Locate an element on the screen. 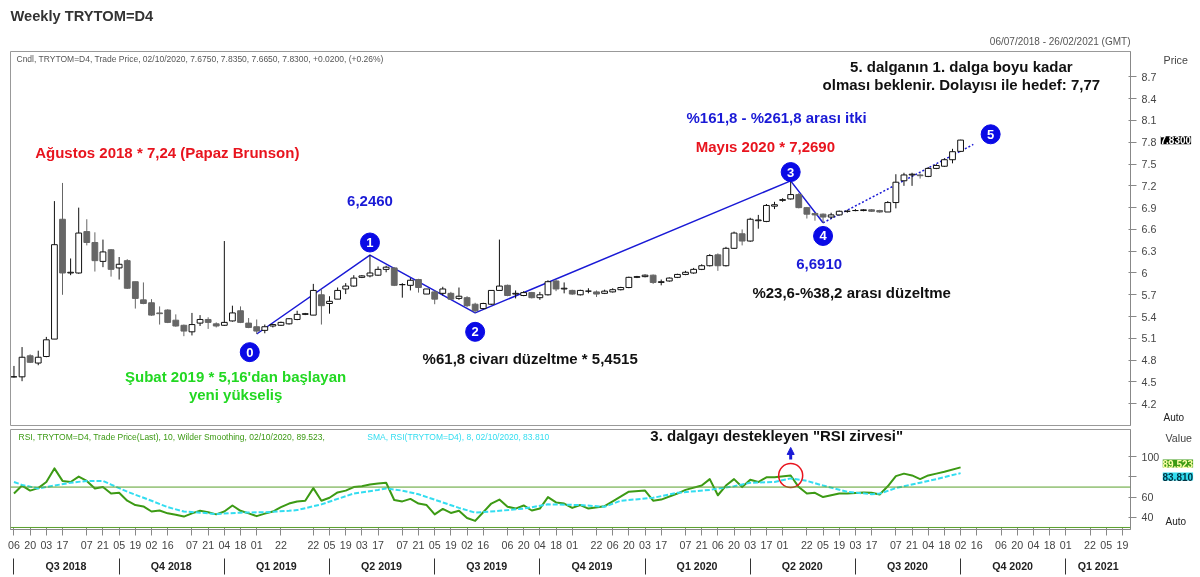 The image size is (1200, 577). y-tick-label: 8.1 is located at coordinates (1149, 120).